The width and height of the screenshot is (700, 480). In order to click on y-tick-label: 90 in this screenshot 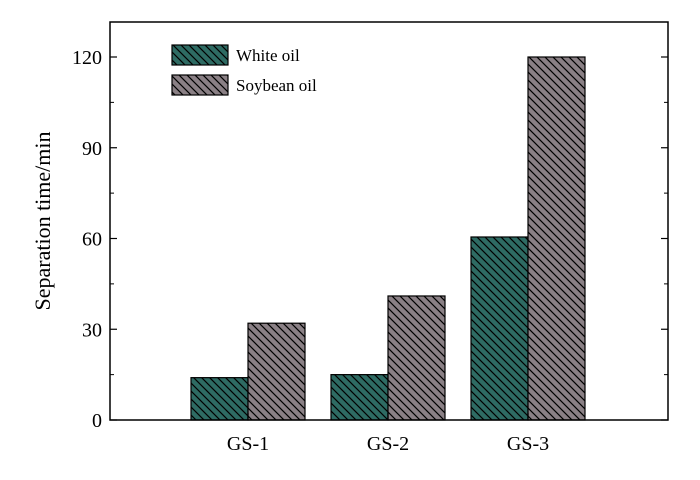, I will do `click(92, 149)`.